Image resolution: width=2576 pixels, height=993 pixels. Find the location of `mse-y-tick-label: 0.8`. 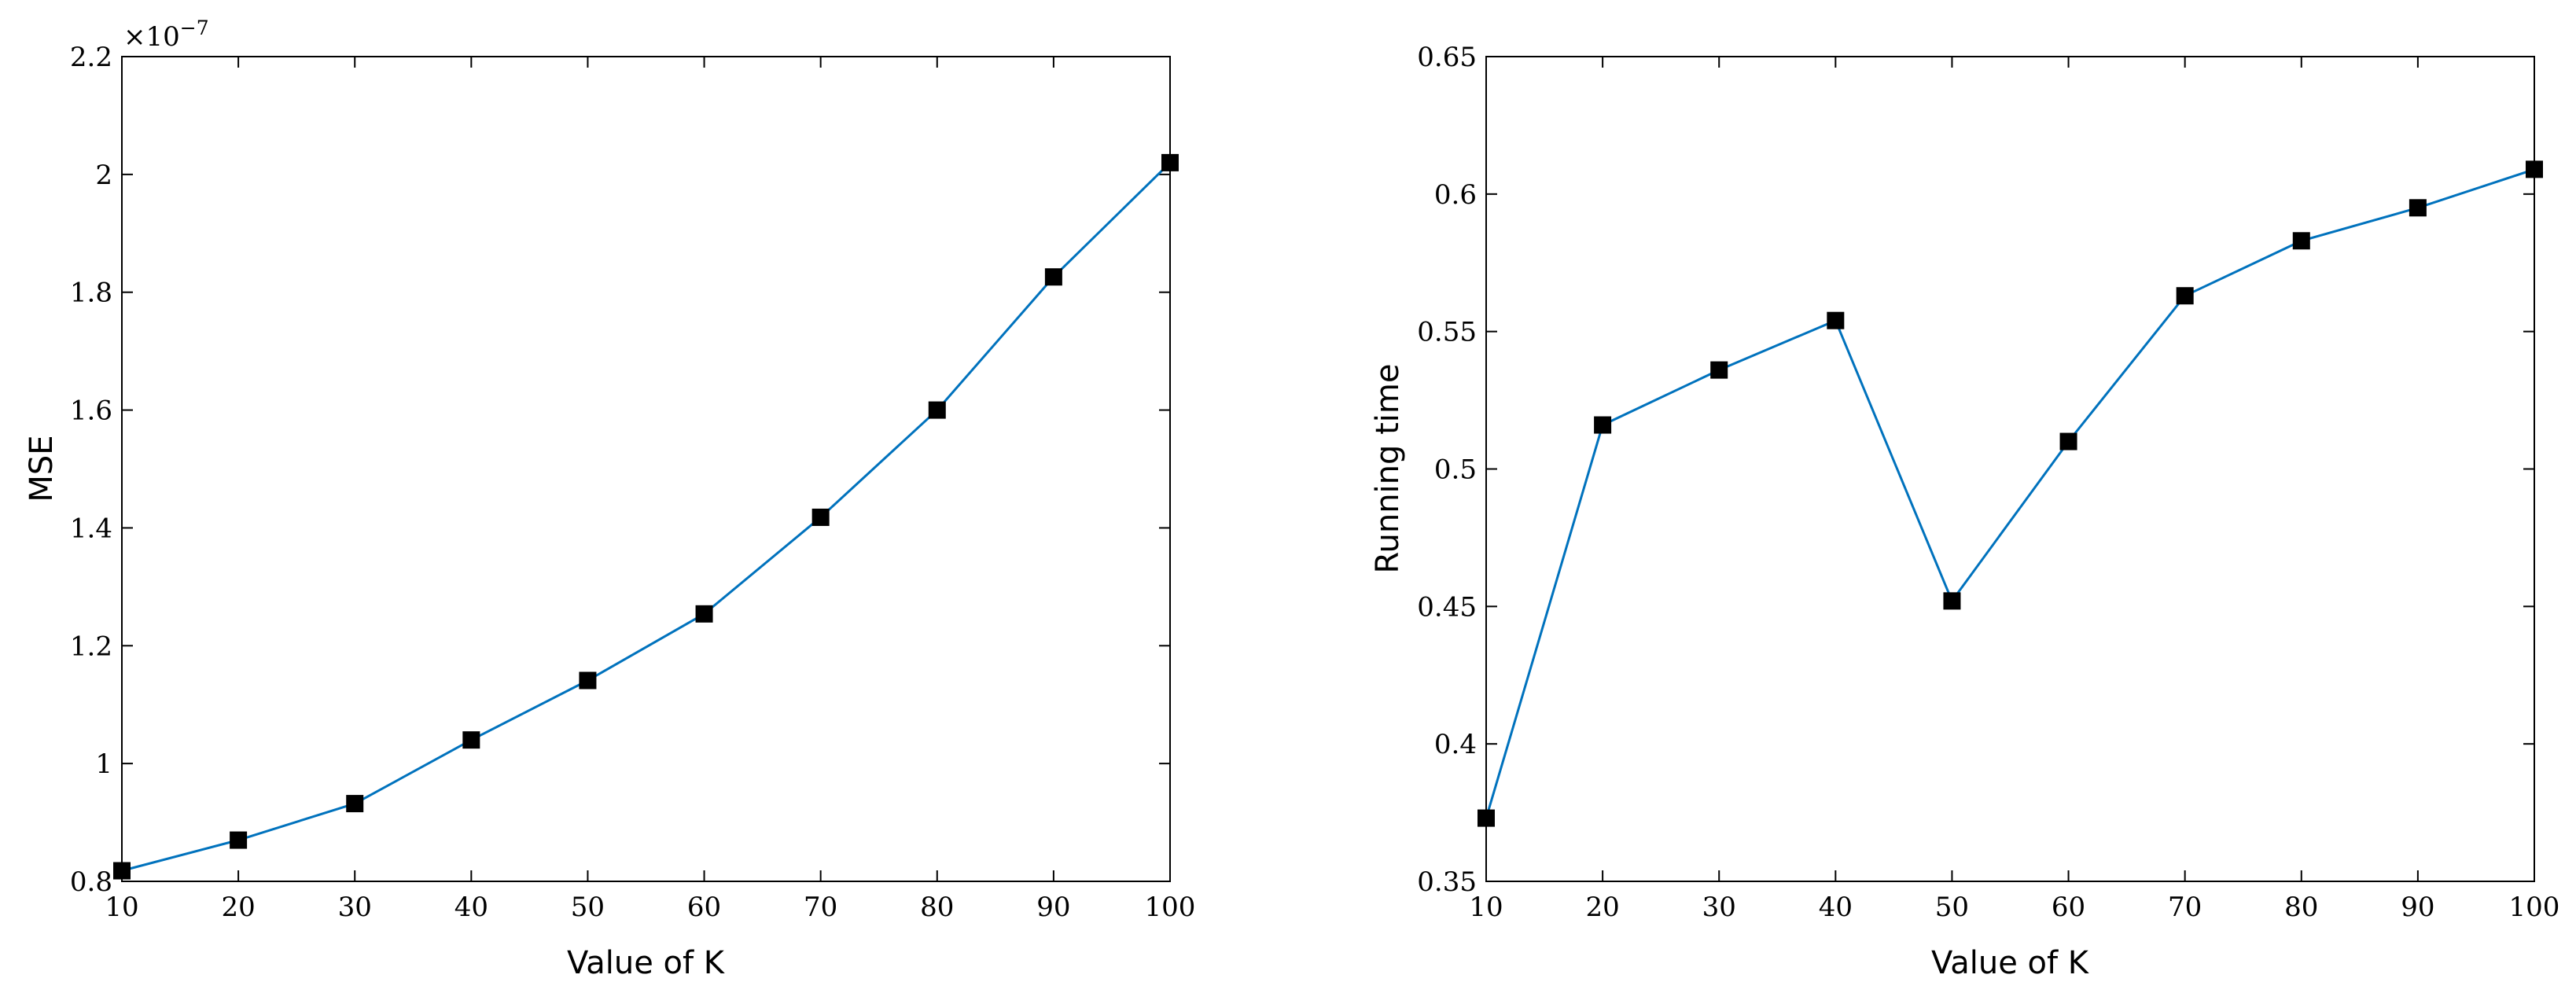

mse-y-tick-label: 0.8 is located at coordinates (91, 882).